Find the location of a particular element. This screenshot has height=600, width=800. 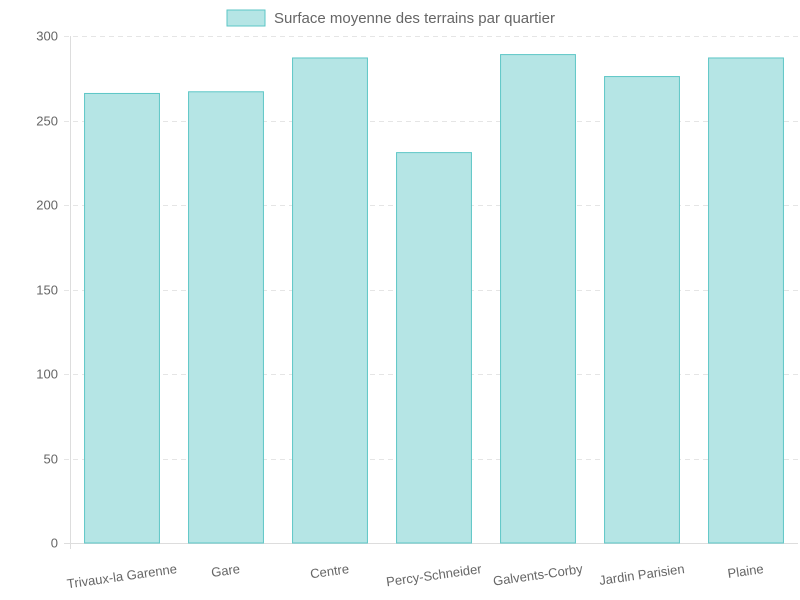

y-axis-ticks: 0 50 100 150 200 250 300 is located at coordinates (47, 290).